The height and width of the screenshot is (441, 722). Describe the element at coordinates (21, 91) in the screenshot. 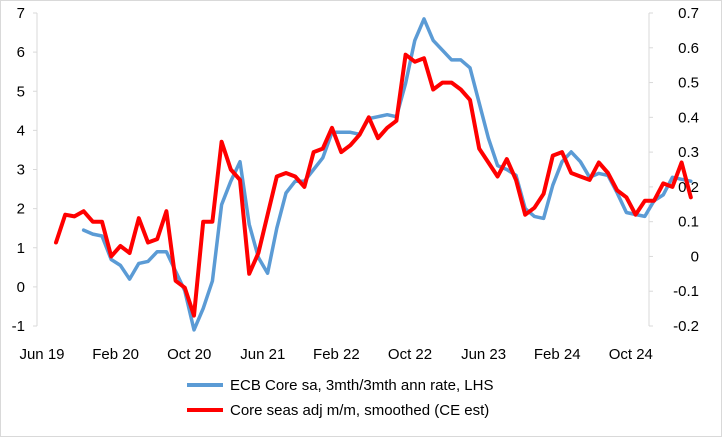

I see `left-tick-label: 5` at that location.